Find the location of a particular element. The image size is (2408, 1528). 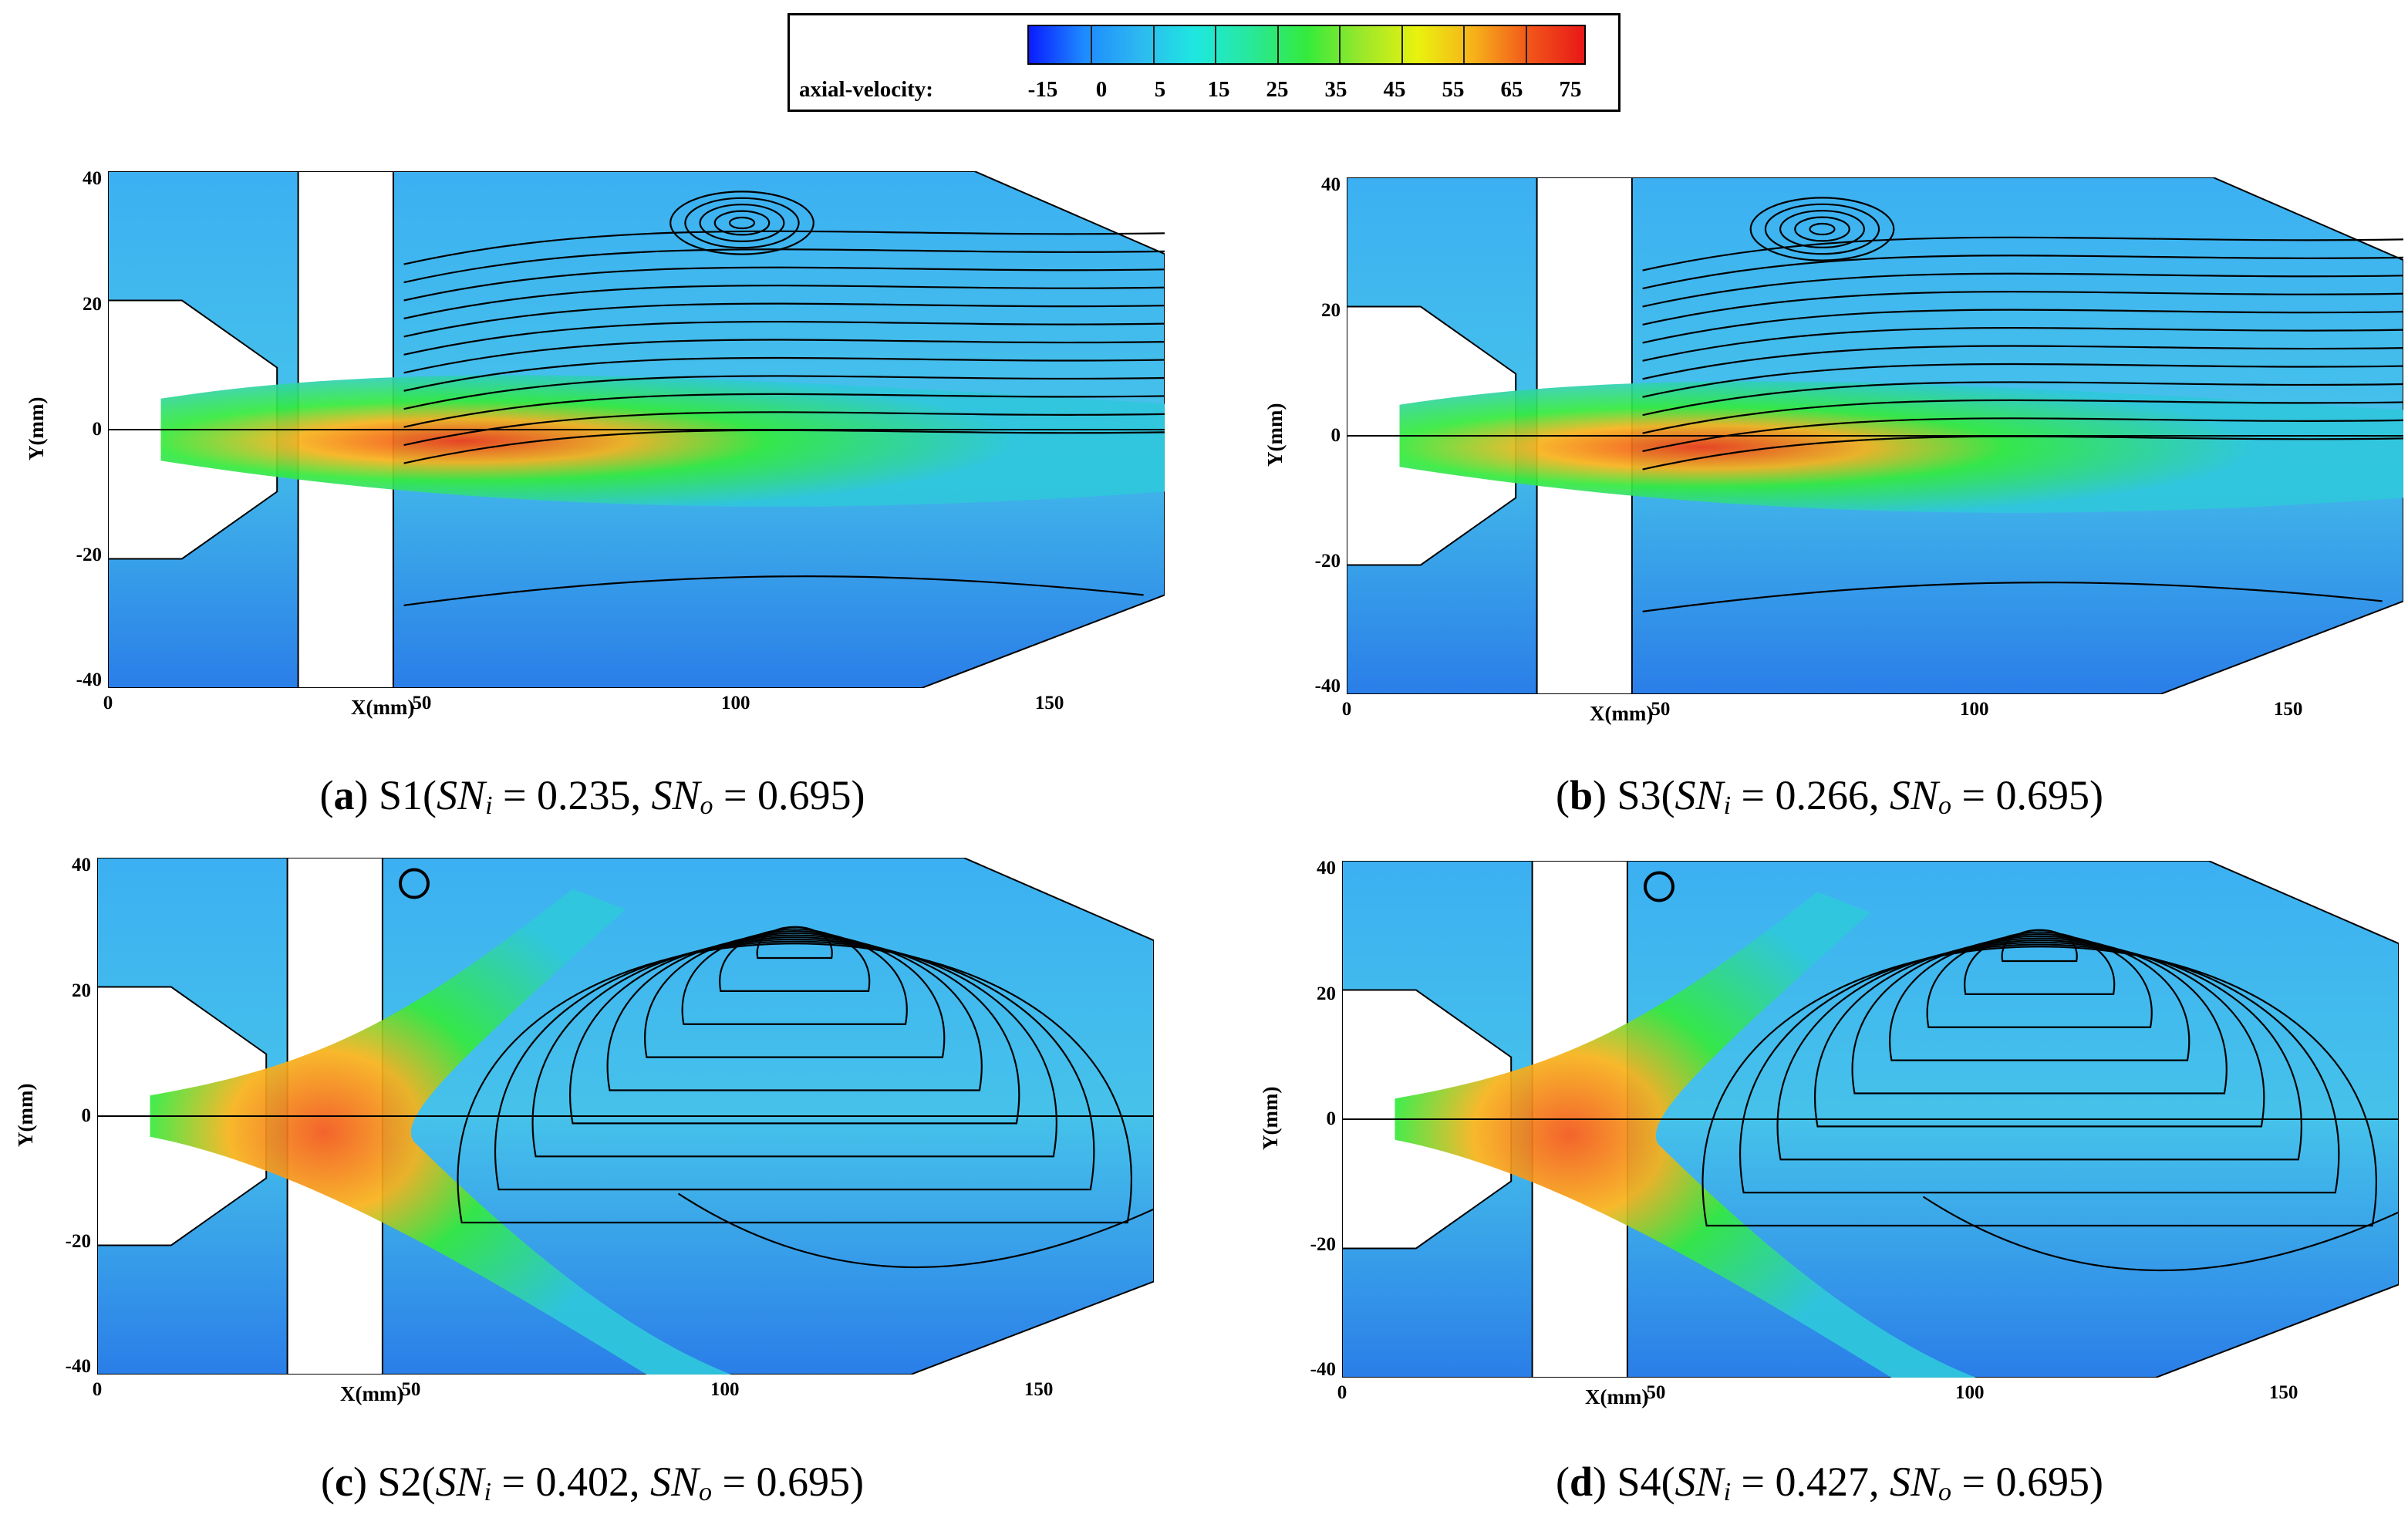

panel-caption: (d) S4(SNi = 0.427, SNo = 0.695) is located at coordinates (1829, 1483).